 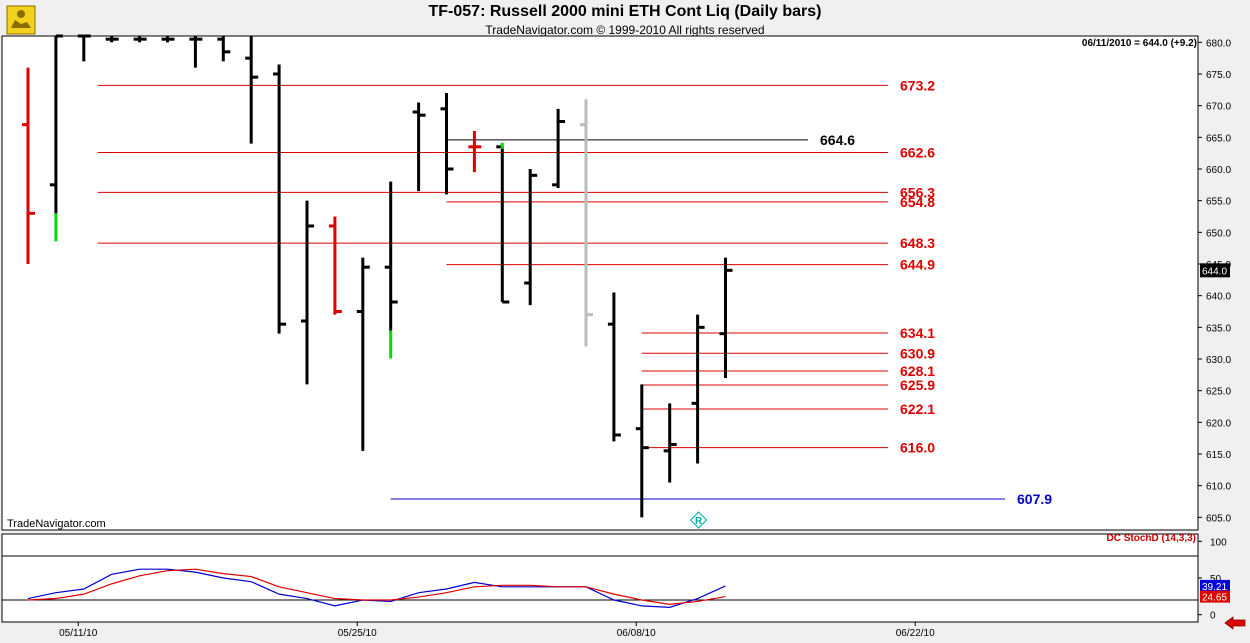 What do you see at coordinates (1218, 297) in the screenshot?
I see `y-tick-label: 640.0` at bounding box center [1218, 297].